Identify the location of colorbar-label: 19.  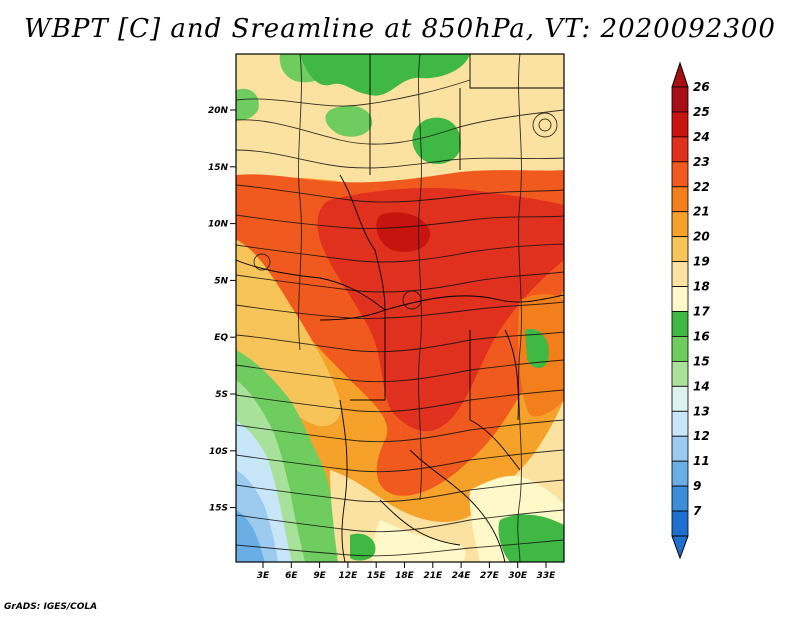
(701, 262).